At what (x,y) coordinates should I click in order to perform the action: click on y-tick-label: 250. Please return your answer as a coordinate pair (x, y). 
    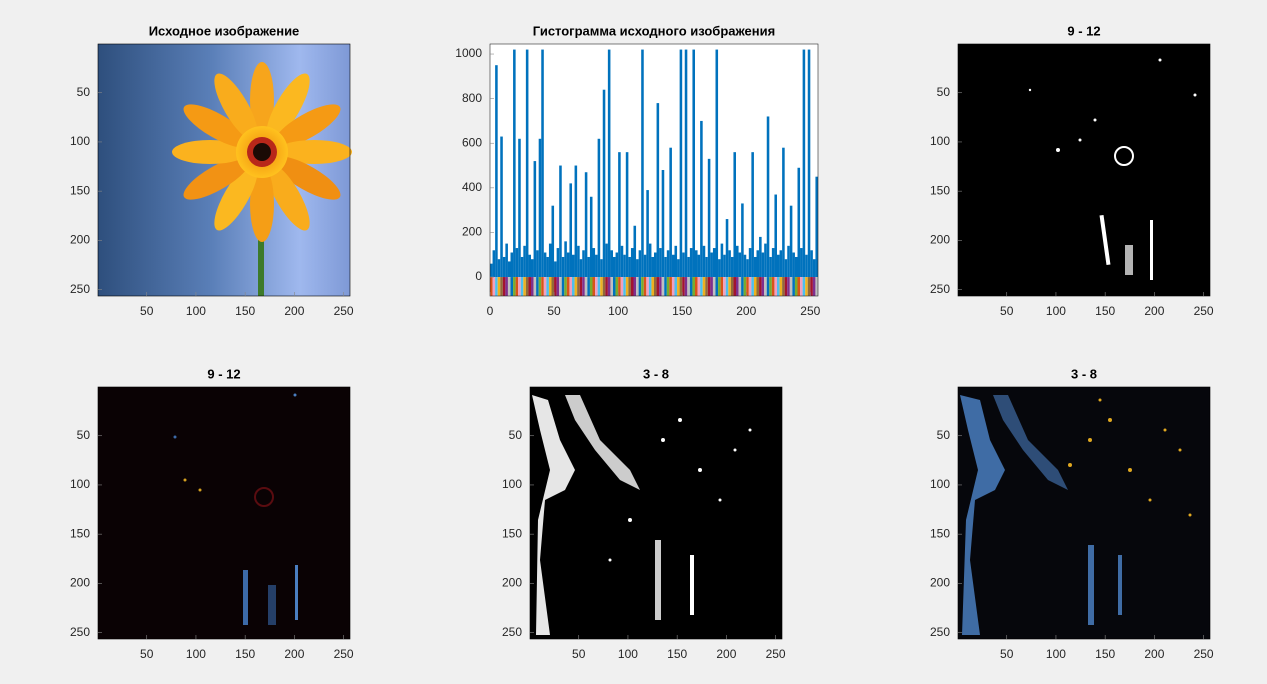
    Looking at the image, I should click on (80, 289).